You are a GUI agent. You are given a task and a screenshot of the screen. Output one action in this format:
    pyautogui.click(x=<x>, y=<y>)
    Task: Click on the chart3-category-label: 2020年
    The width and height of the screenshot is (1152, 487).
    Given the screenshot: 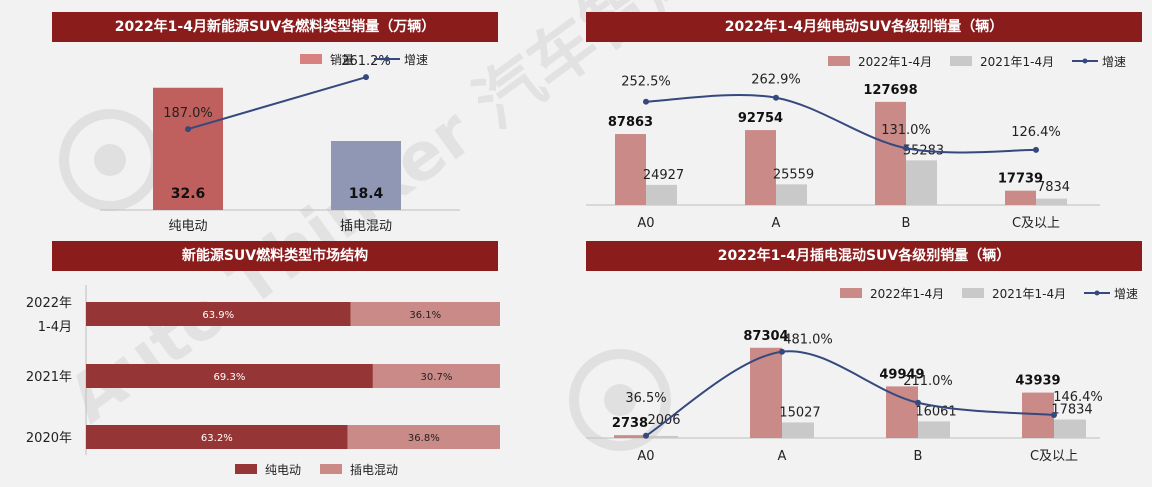 What is the action you would take?
    pyautogui.click(x=49, y=438)
    